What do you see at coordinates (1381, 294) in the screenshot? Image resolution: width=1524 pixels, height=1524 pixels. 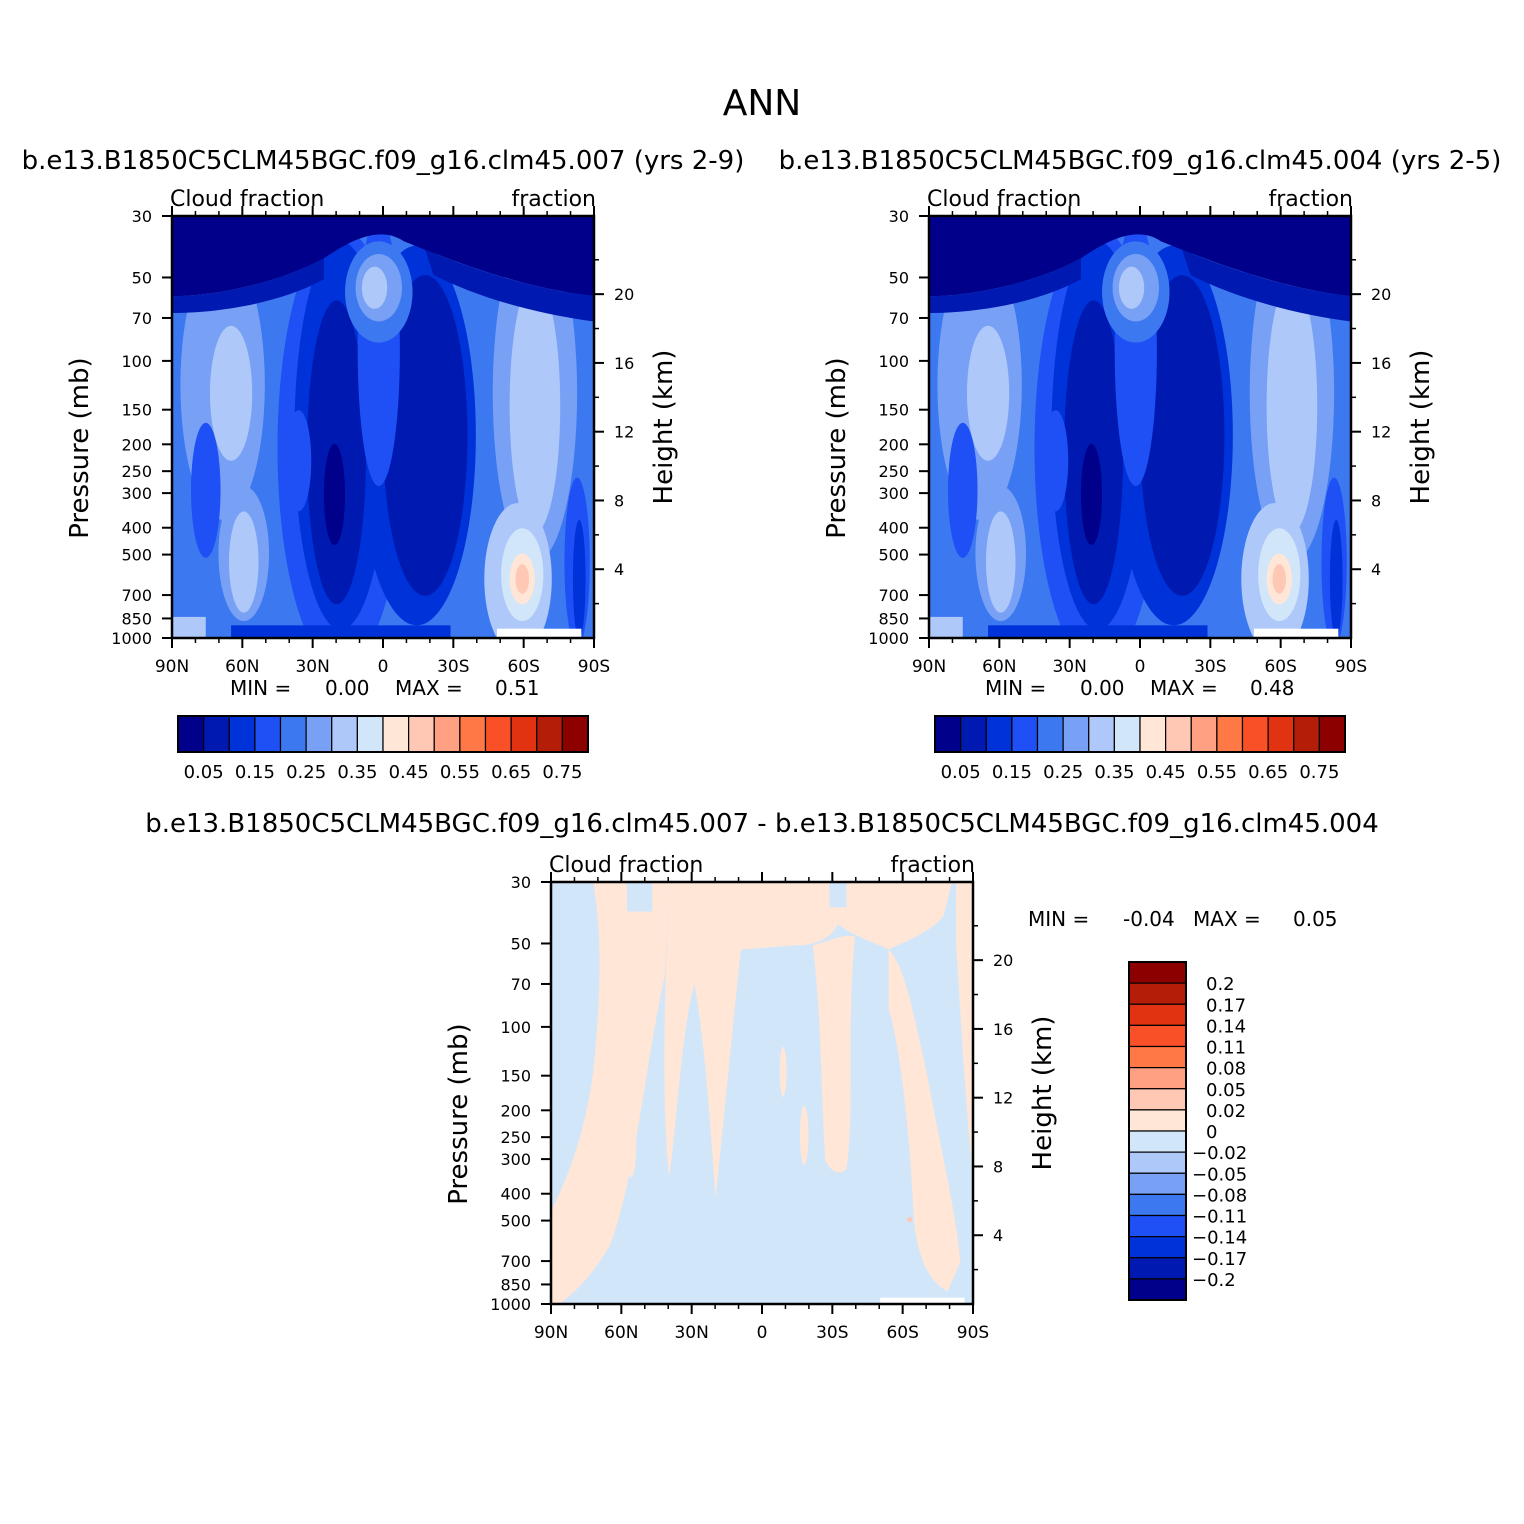 I see `y-right-tick-label: 20` at bounding box center [1381, 294].